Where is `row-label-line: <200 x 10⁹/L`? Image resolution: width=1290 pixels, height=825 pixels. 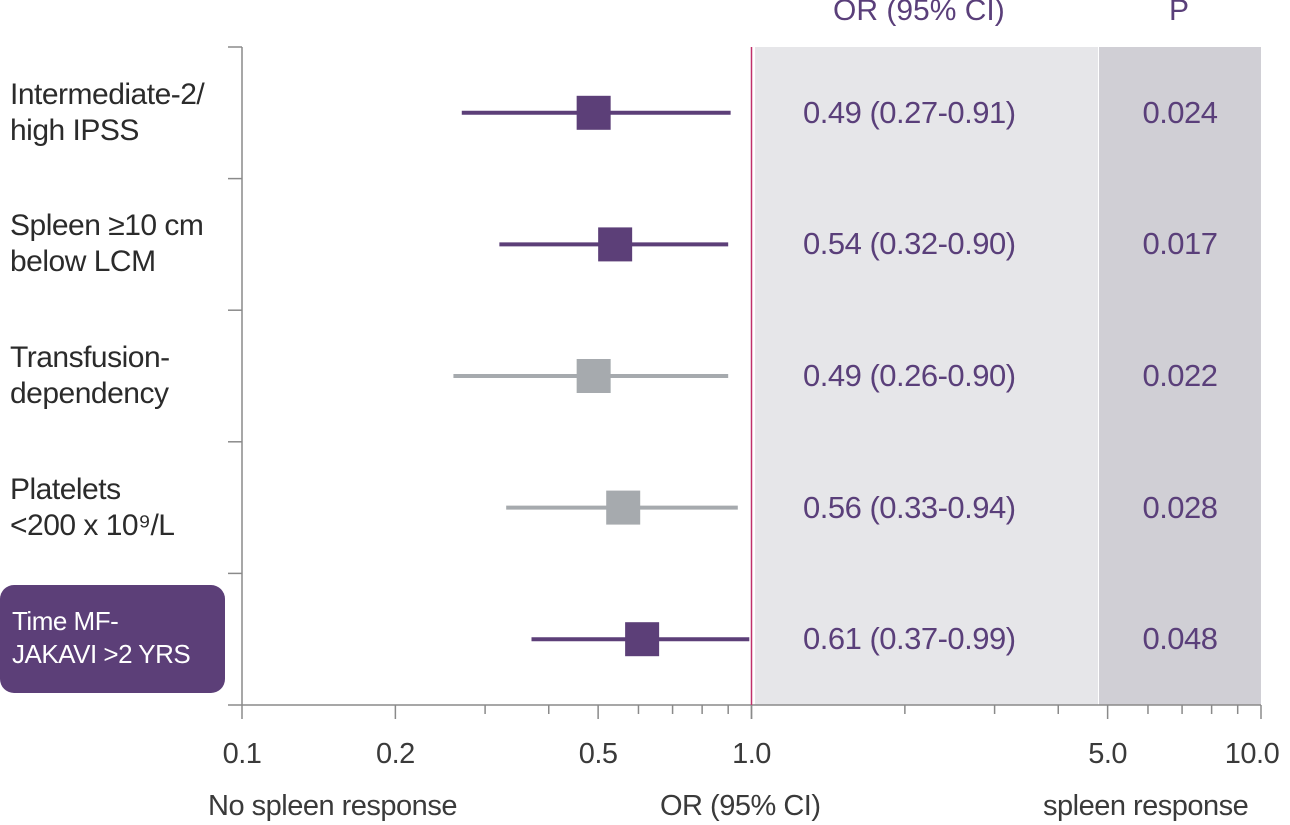
row-label-line: <200 x 10⁹/L is located at coordinates (92, 525).